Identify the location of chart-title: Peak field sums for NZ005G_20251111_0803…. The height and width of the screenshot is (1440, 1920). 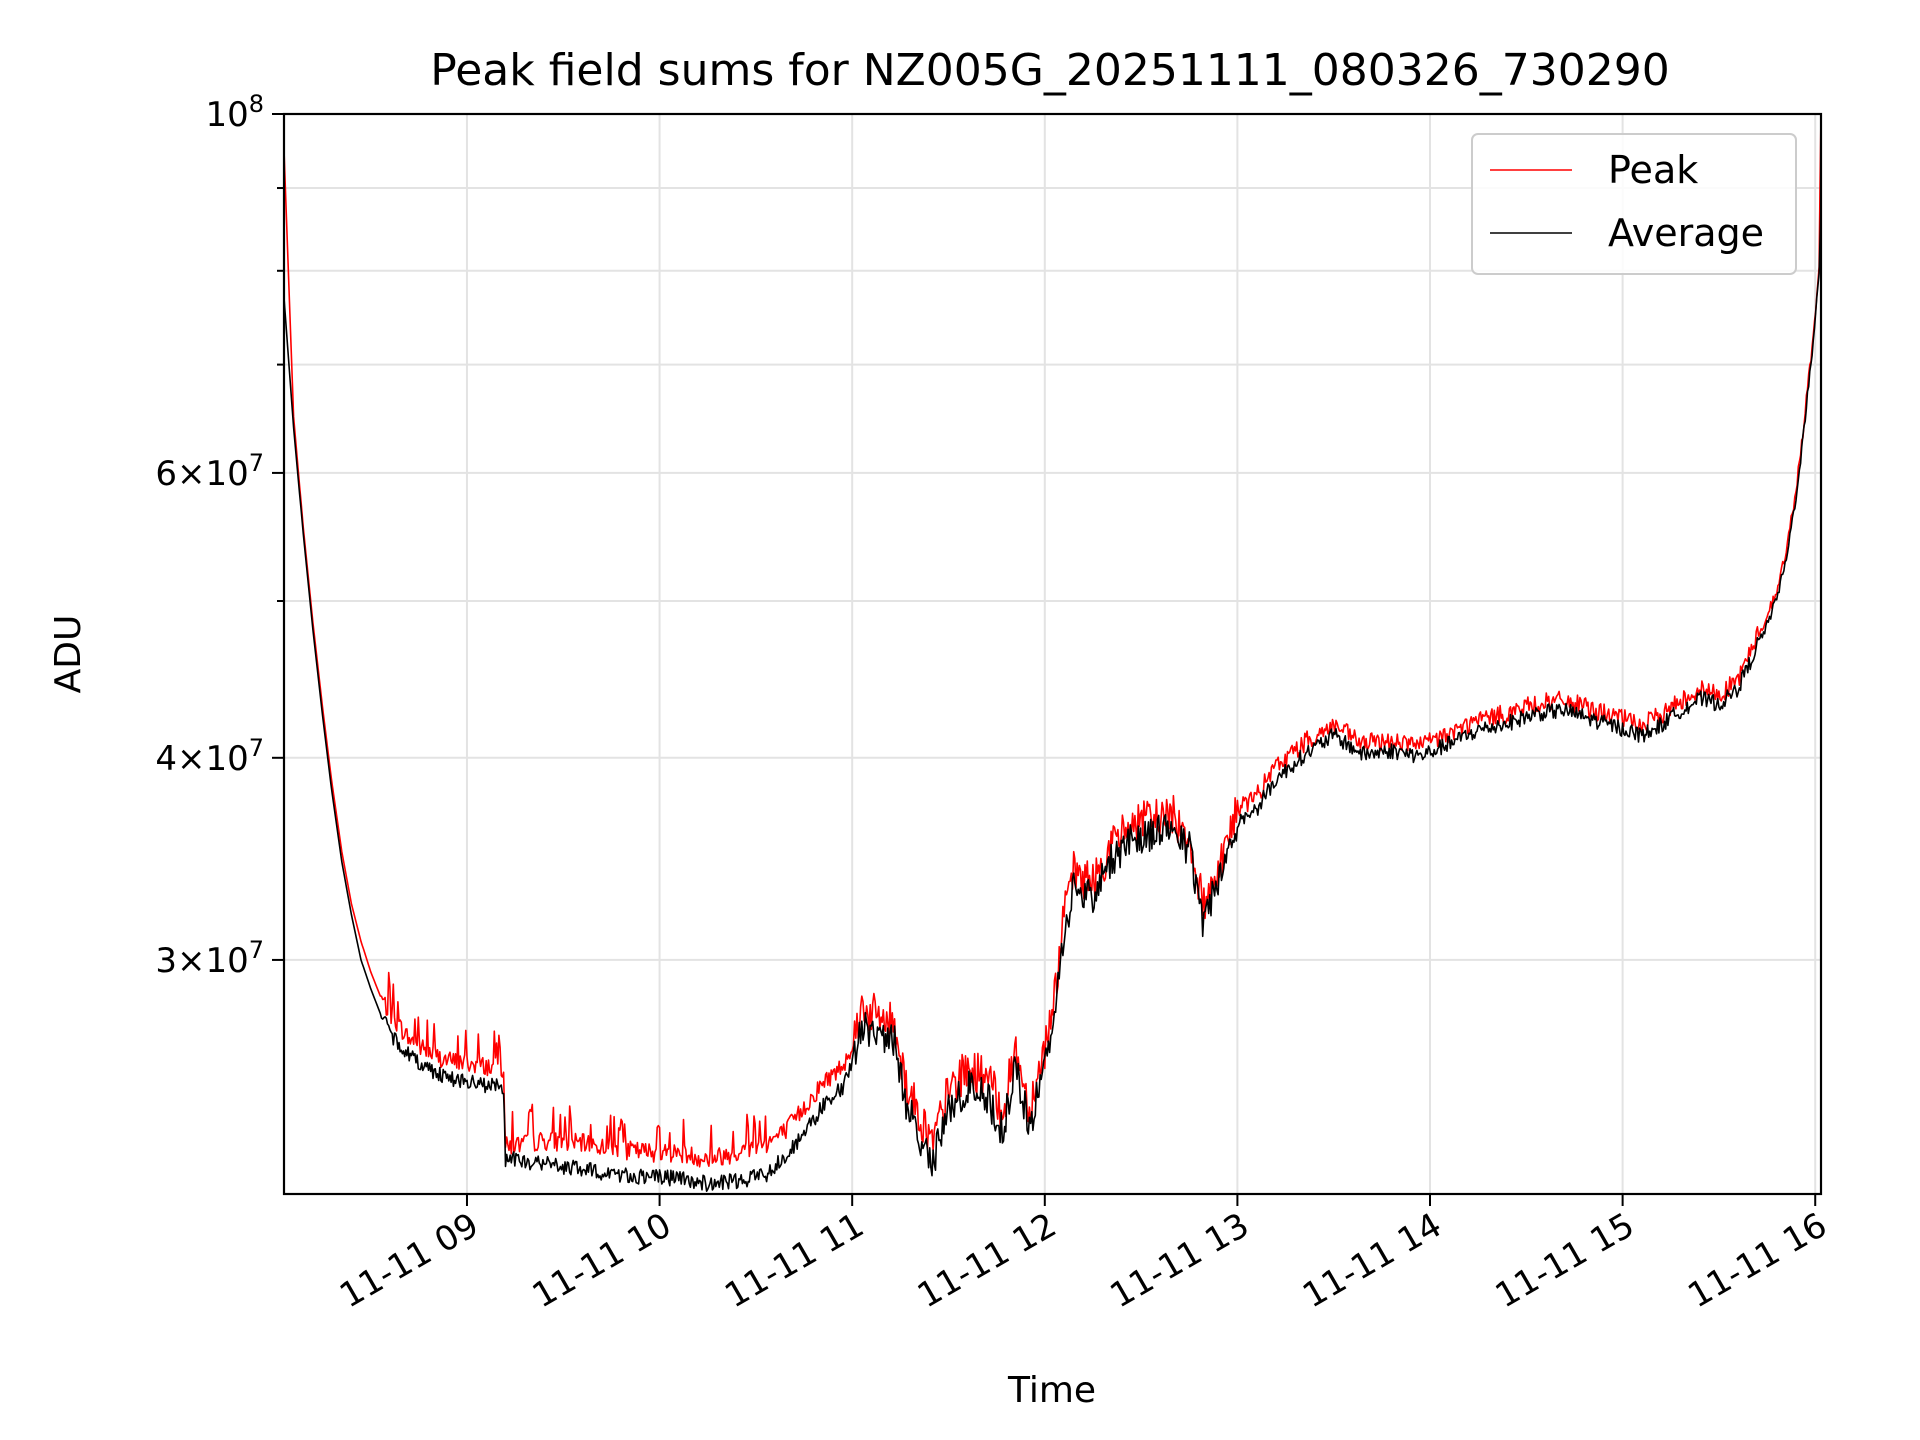
(1049, 70).